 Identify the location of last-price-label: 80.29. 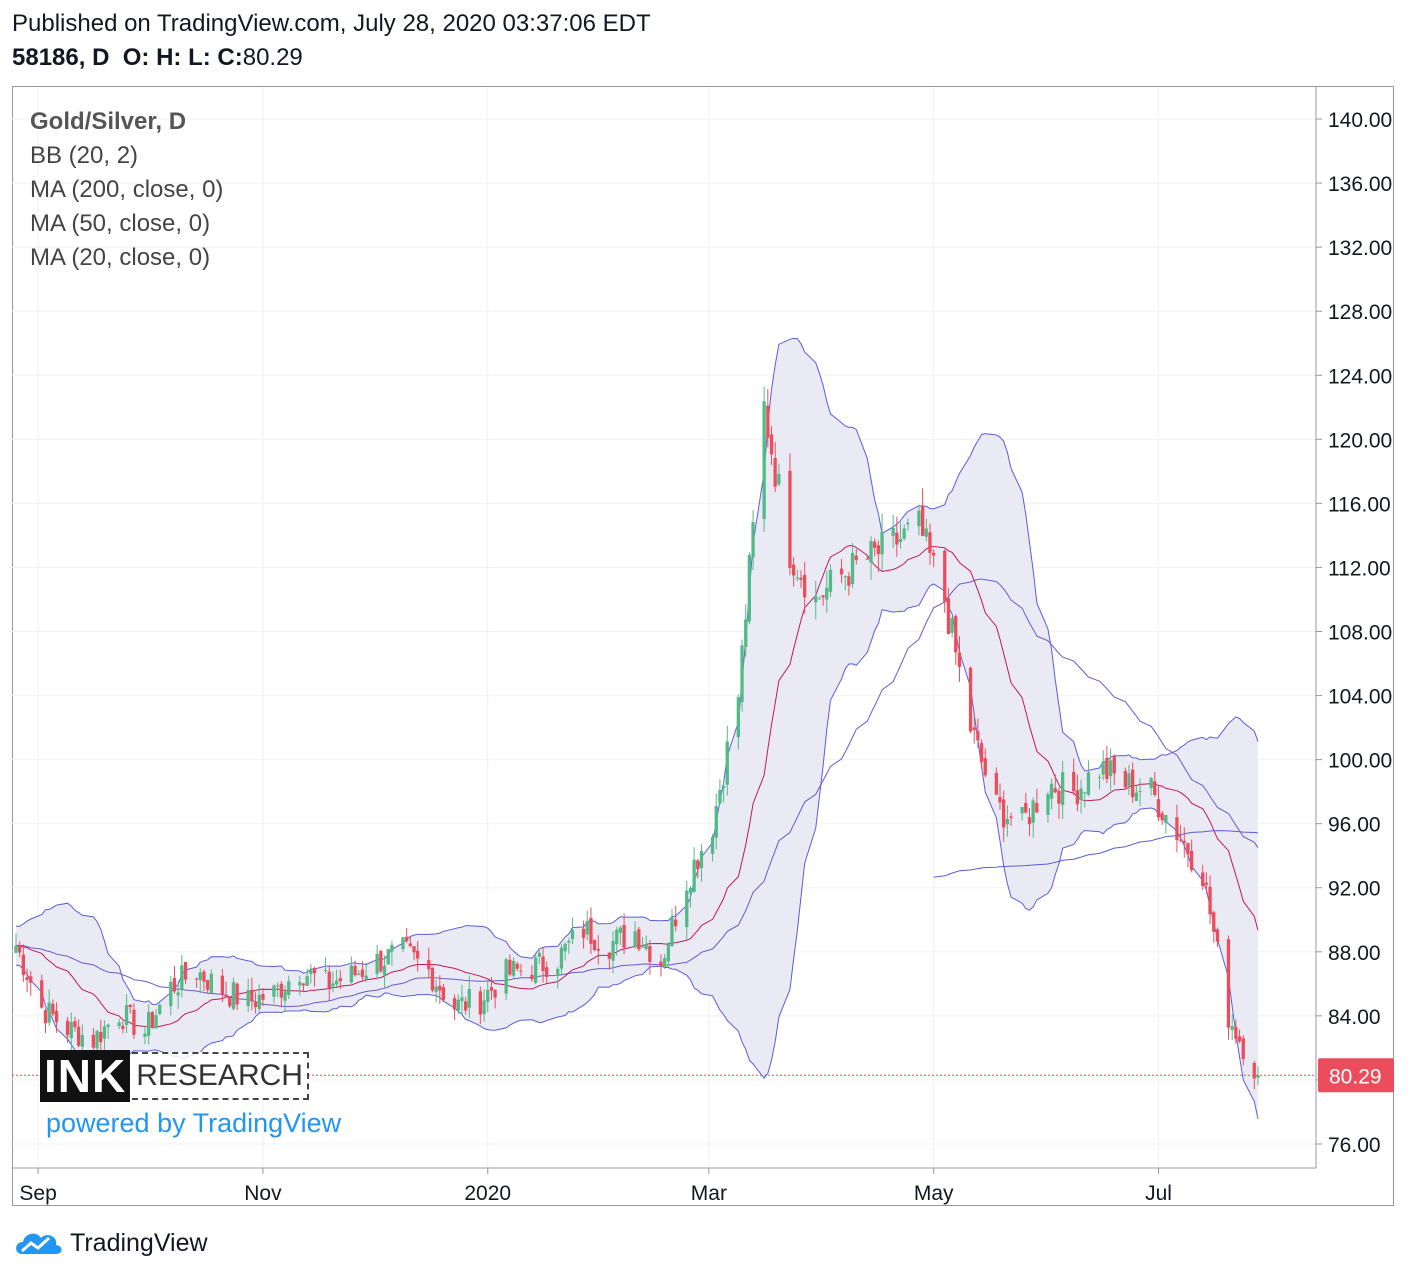
(1355, 1076).